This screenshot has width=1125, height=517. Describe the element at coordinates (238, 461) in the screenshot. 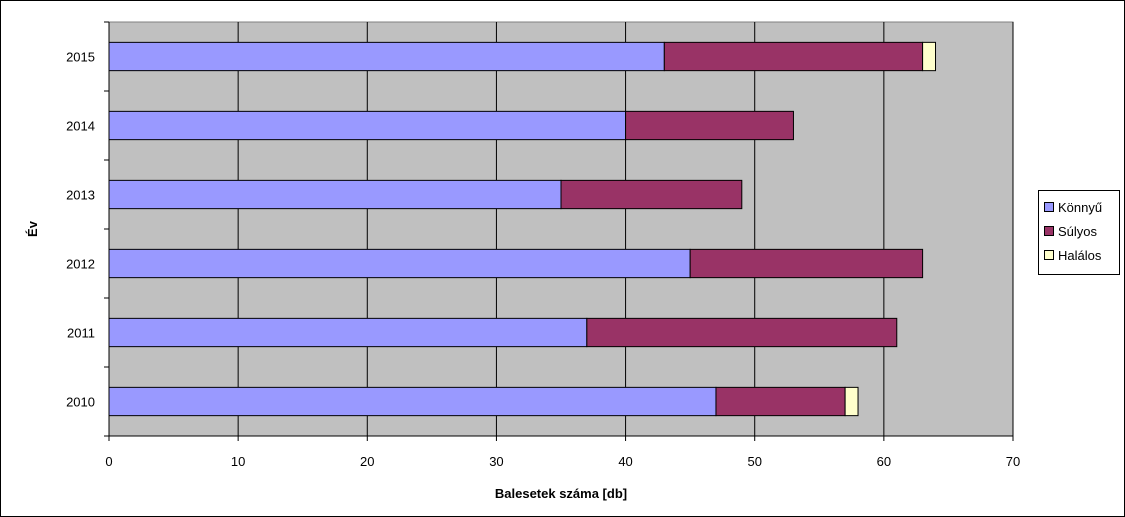

I see `x-tick-label-10: 10` at that location.